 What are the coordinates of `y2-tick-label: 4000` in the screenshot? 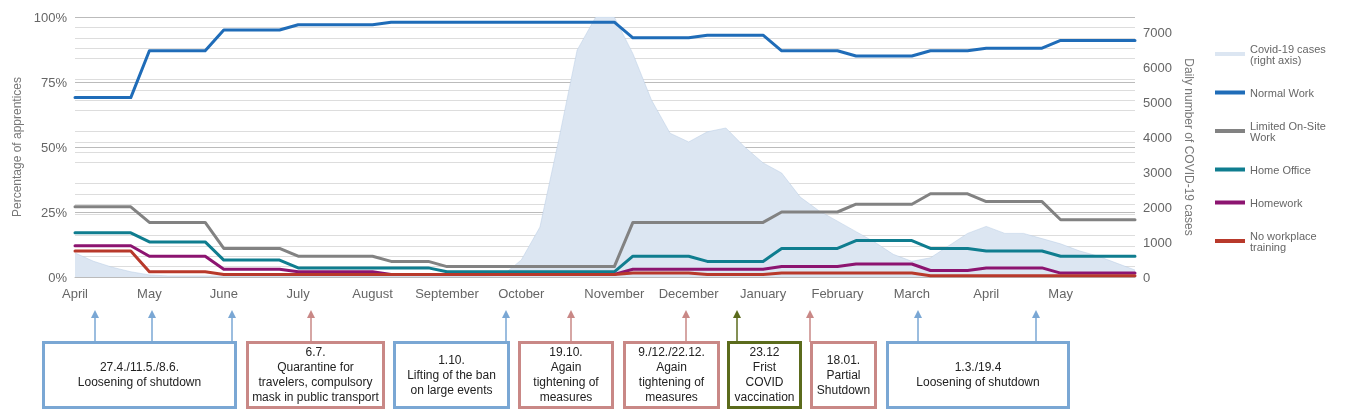 It's located at (1157, 137).